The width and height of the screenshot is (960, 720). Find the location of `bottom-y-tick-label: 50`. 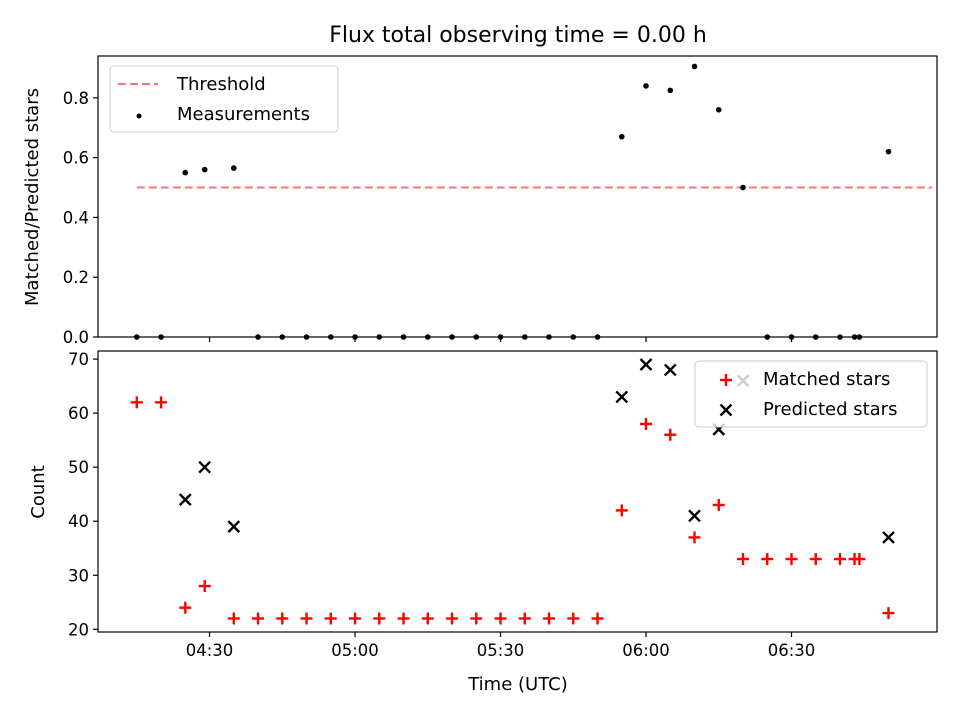

bottom-y-tick-label: 50 is located at coordinates (78, 467).